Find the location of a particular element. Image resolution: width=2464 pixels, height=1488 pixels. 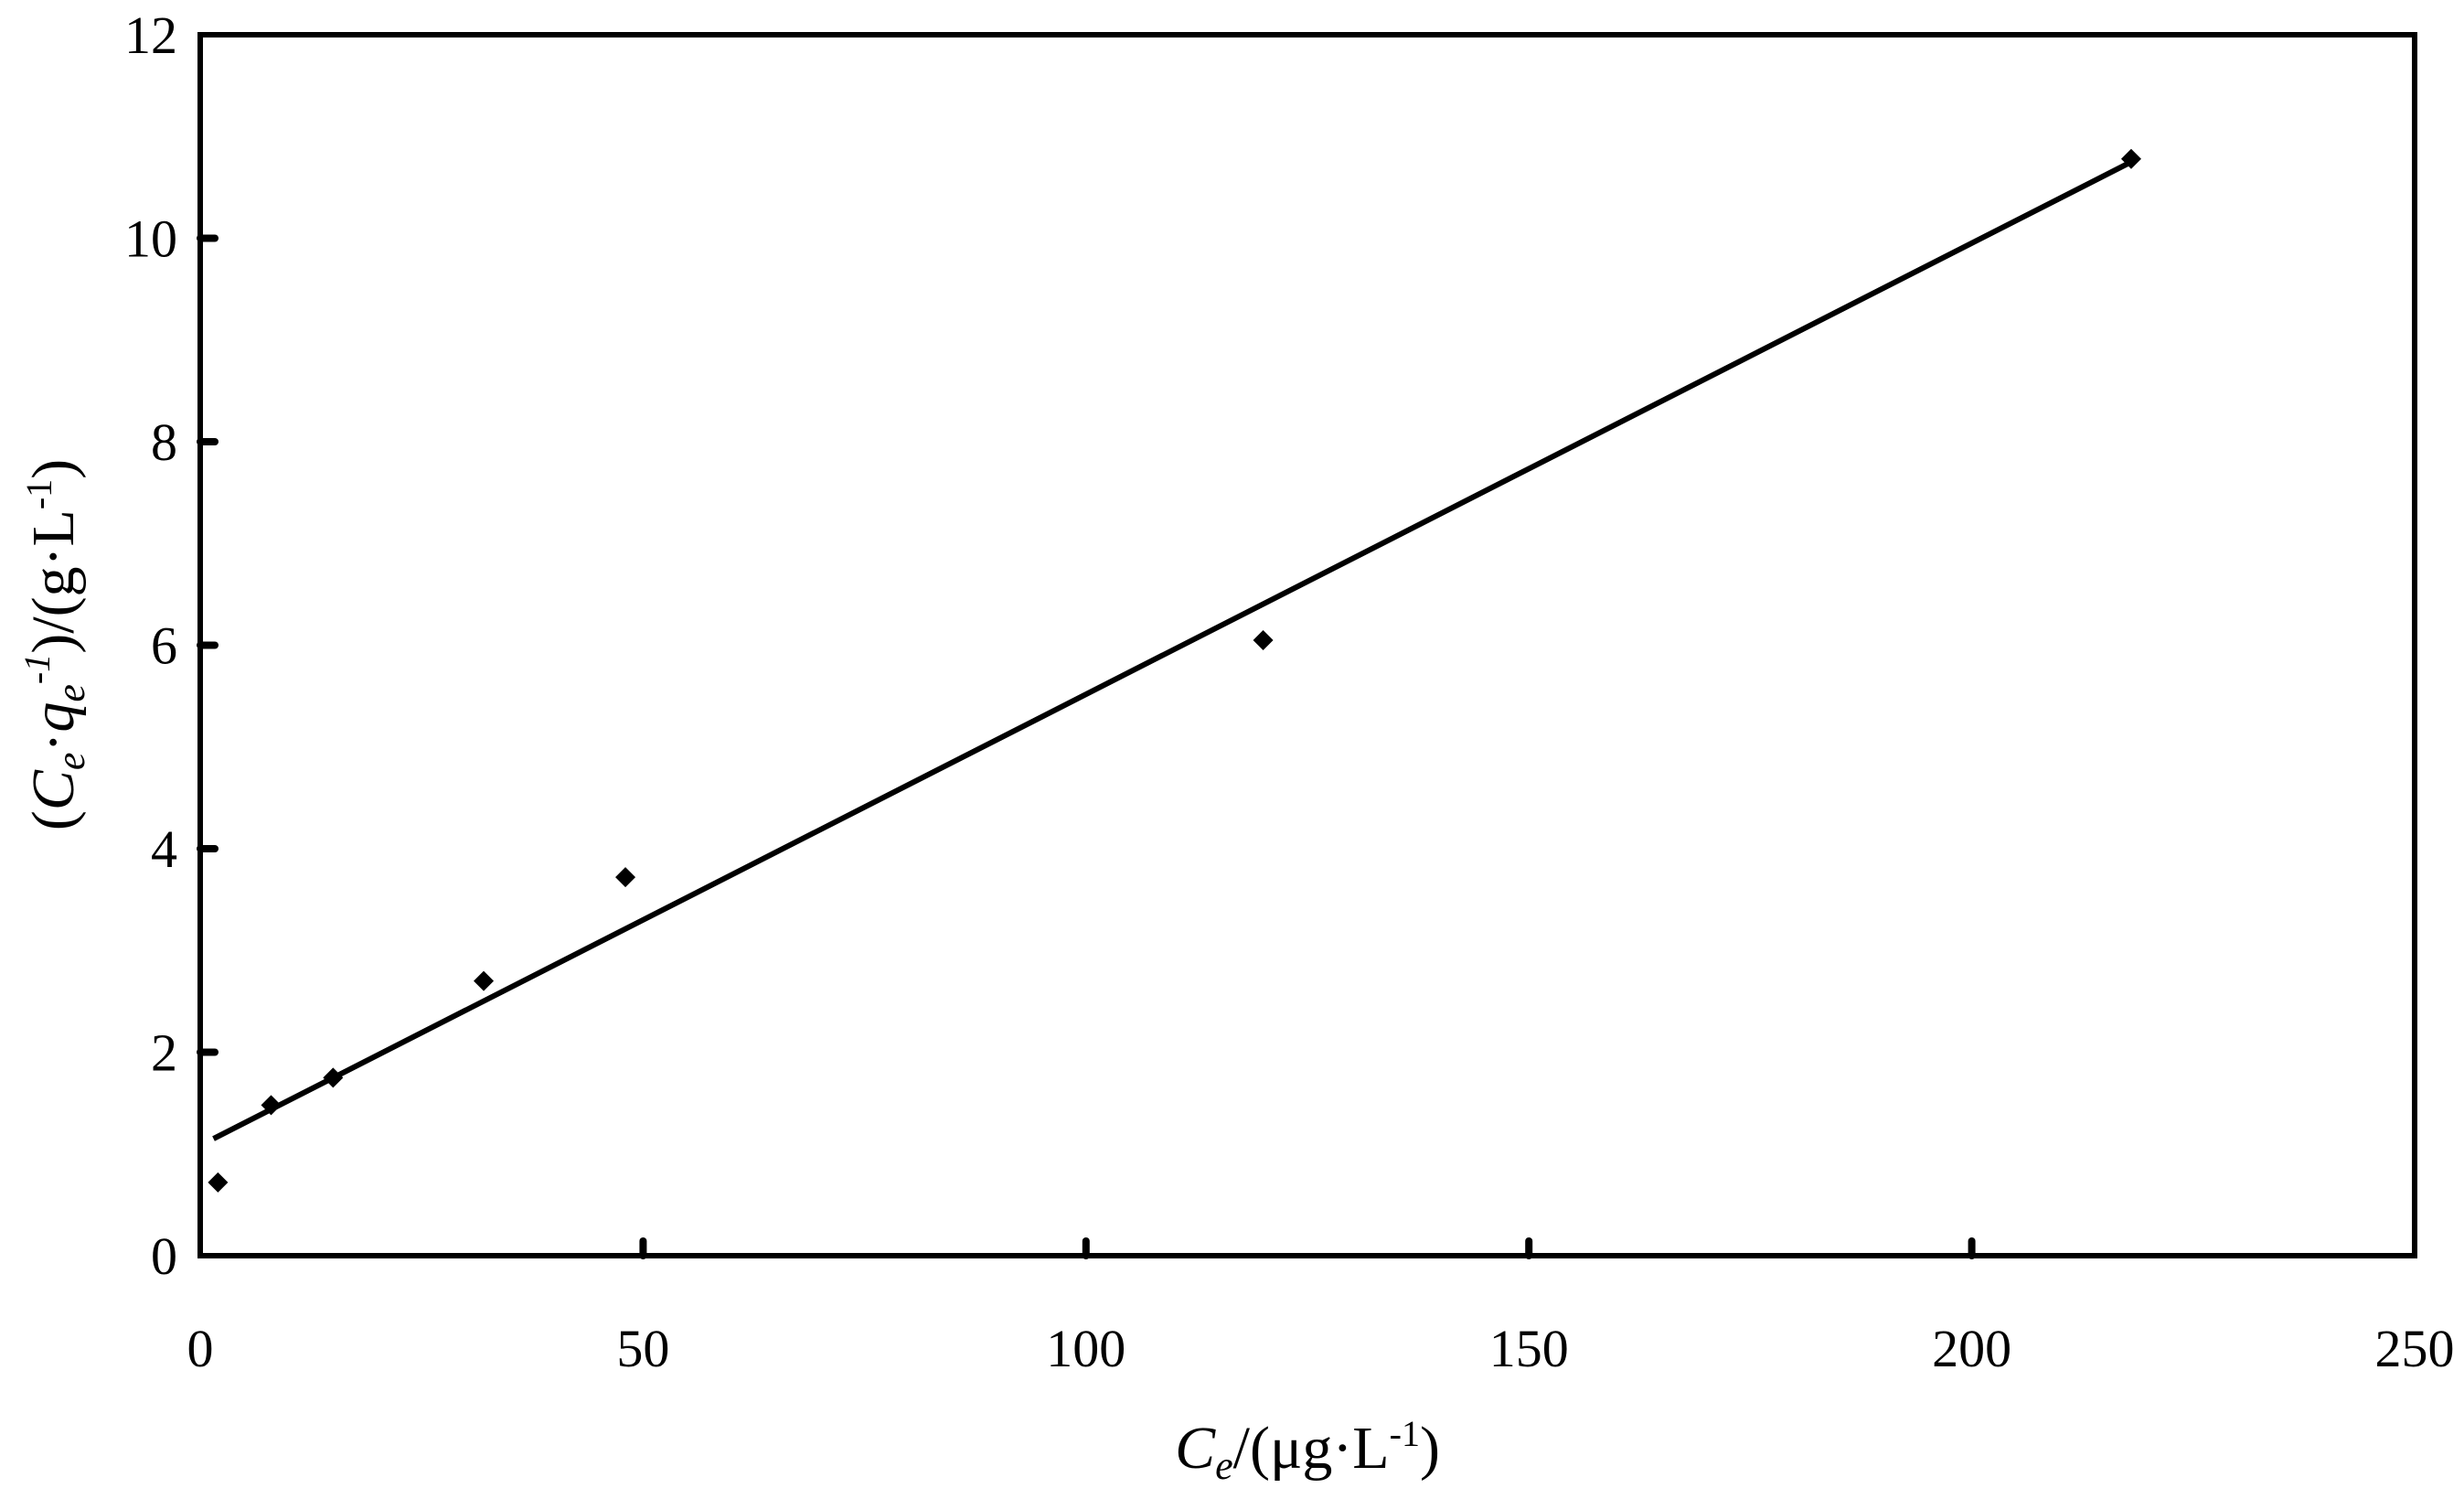

y-tick-label: 8 is located at coordinates (164, 442).